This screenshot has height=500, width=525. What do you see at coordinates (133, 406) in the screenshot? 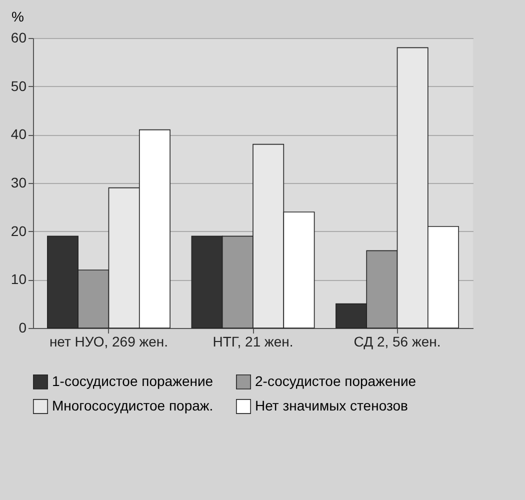
I see `legend-label: Многососудистое пораж.` at bounding box center [133, 406].